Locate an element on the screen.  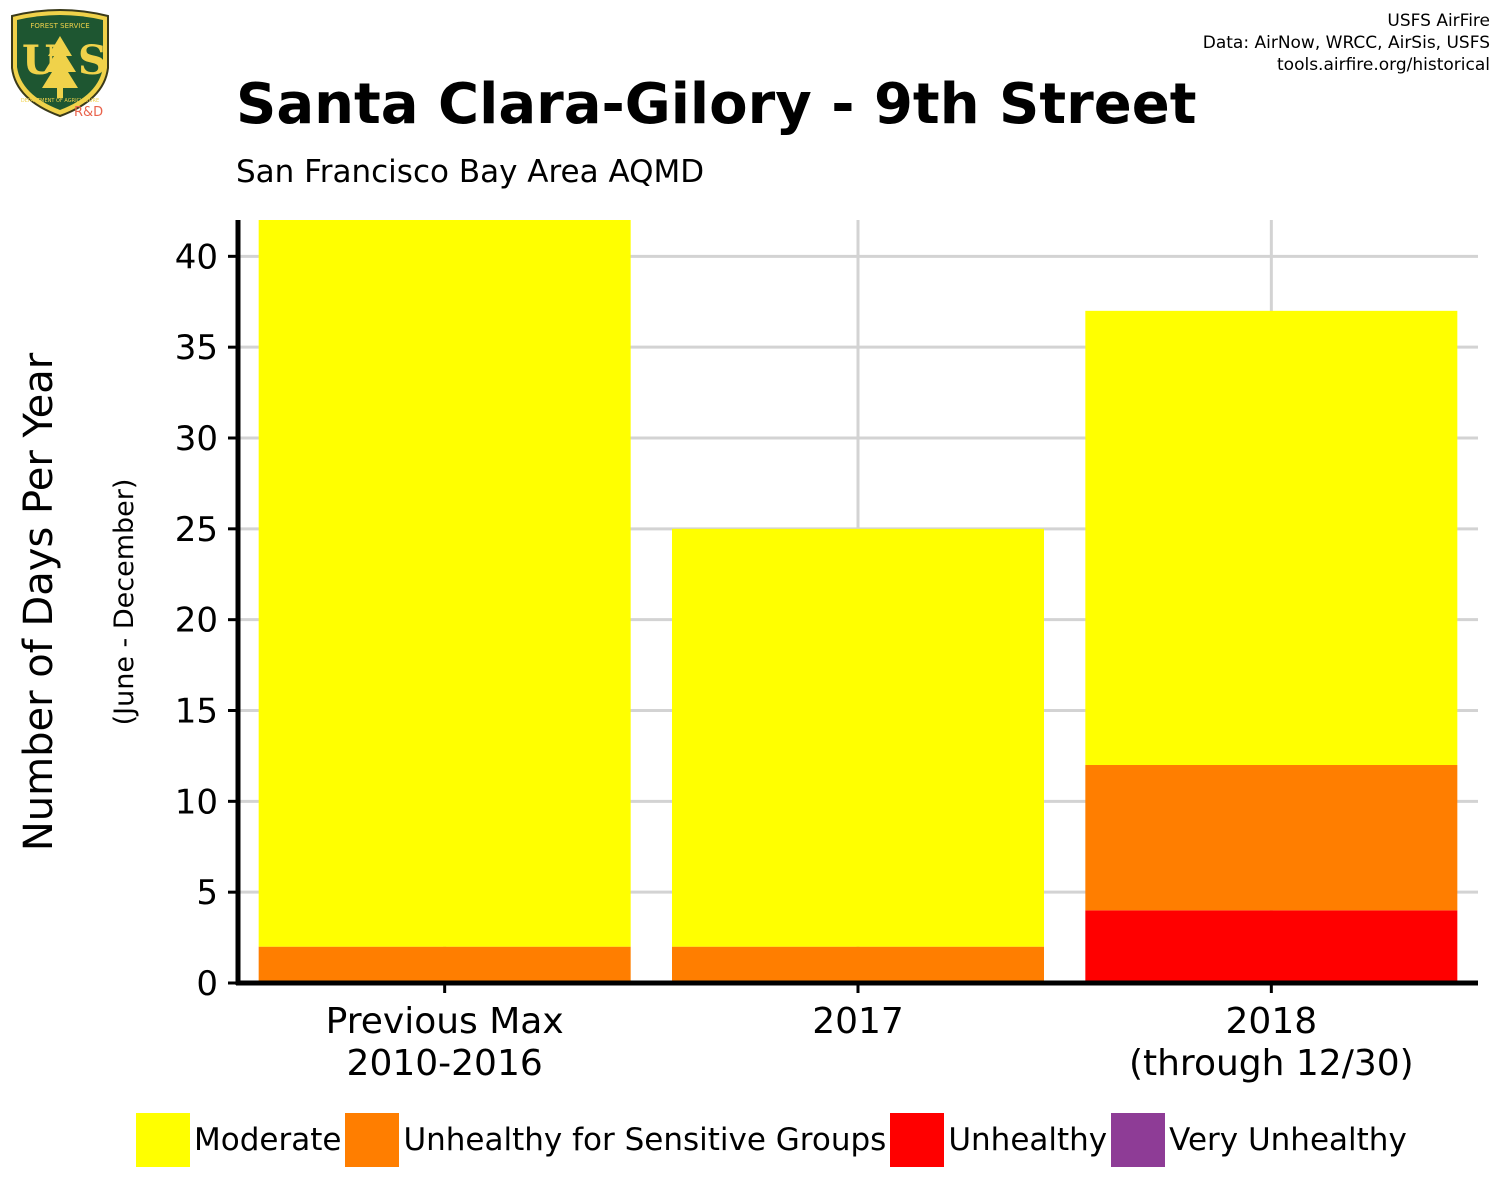
x-tick-label: (through 12/30) is located at coordinates (1271, 1063).